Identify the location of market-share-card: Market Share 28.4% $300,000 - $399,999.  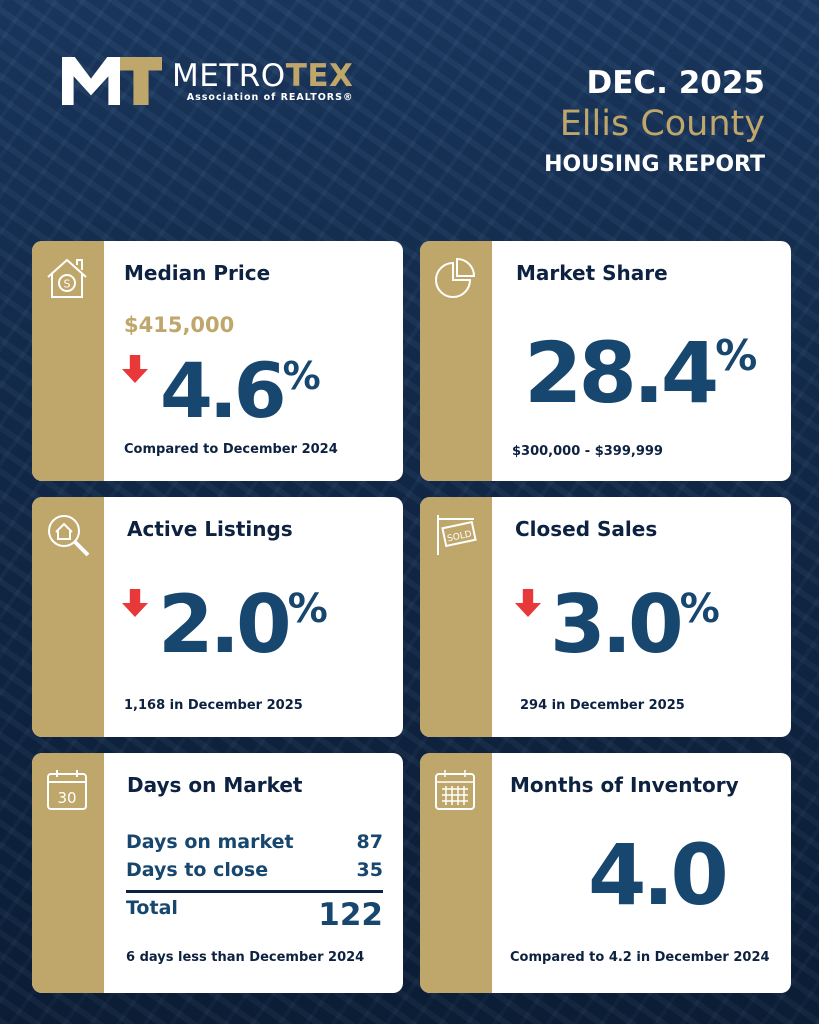
(605, 361).